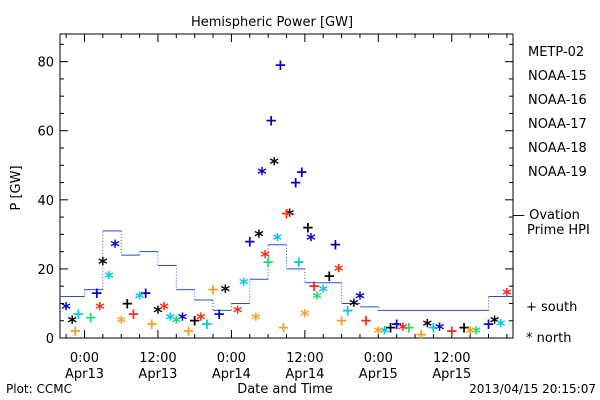 This screenshot has width=600, height=400. Describe the element at coordinates (546, 215) in the screenshot. I see `ovation-legend-line1: — Ovation` at that location.